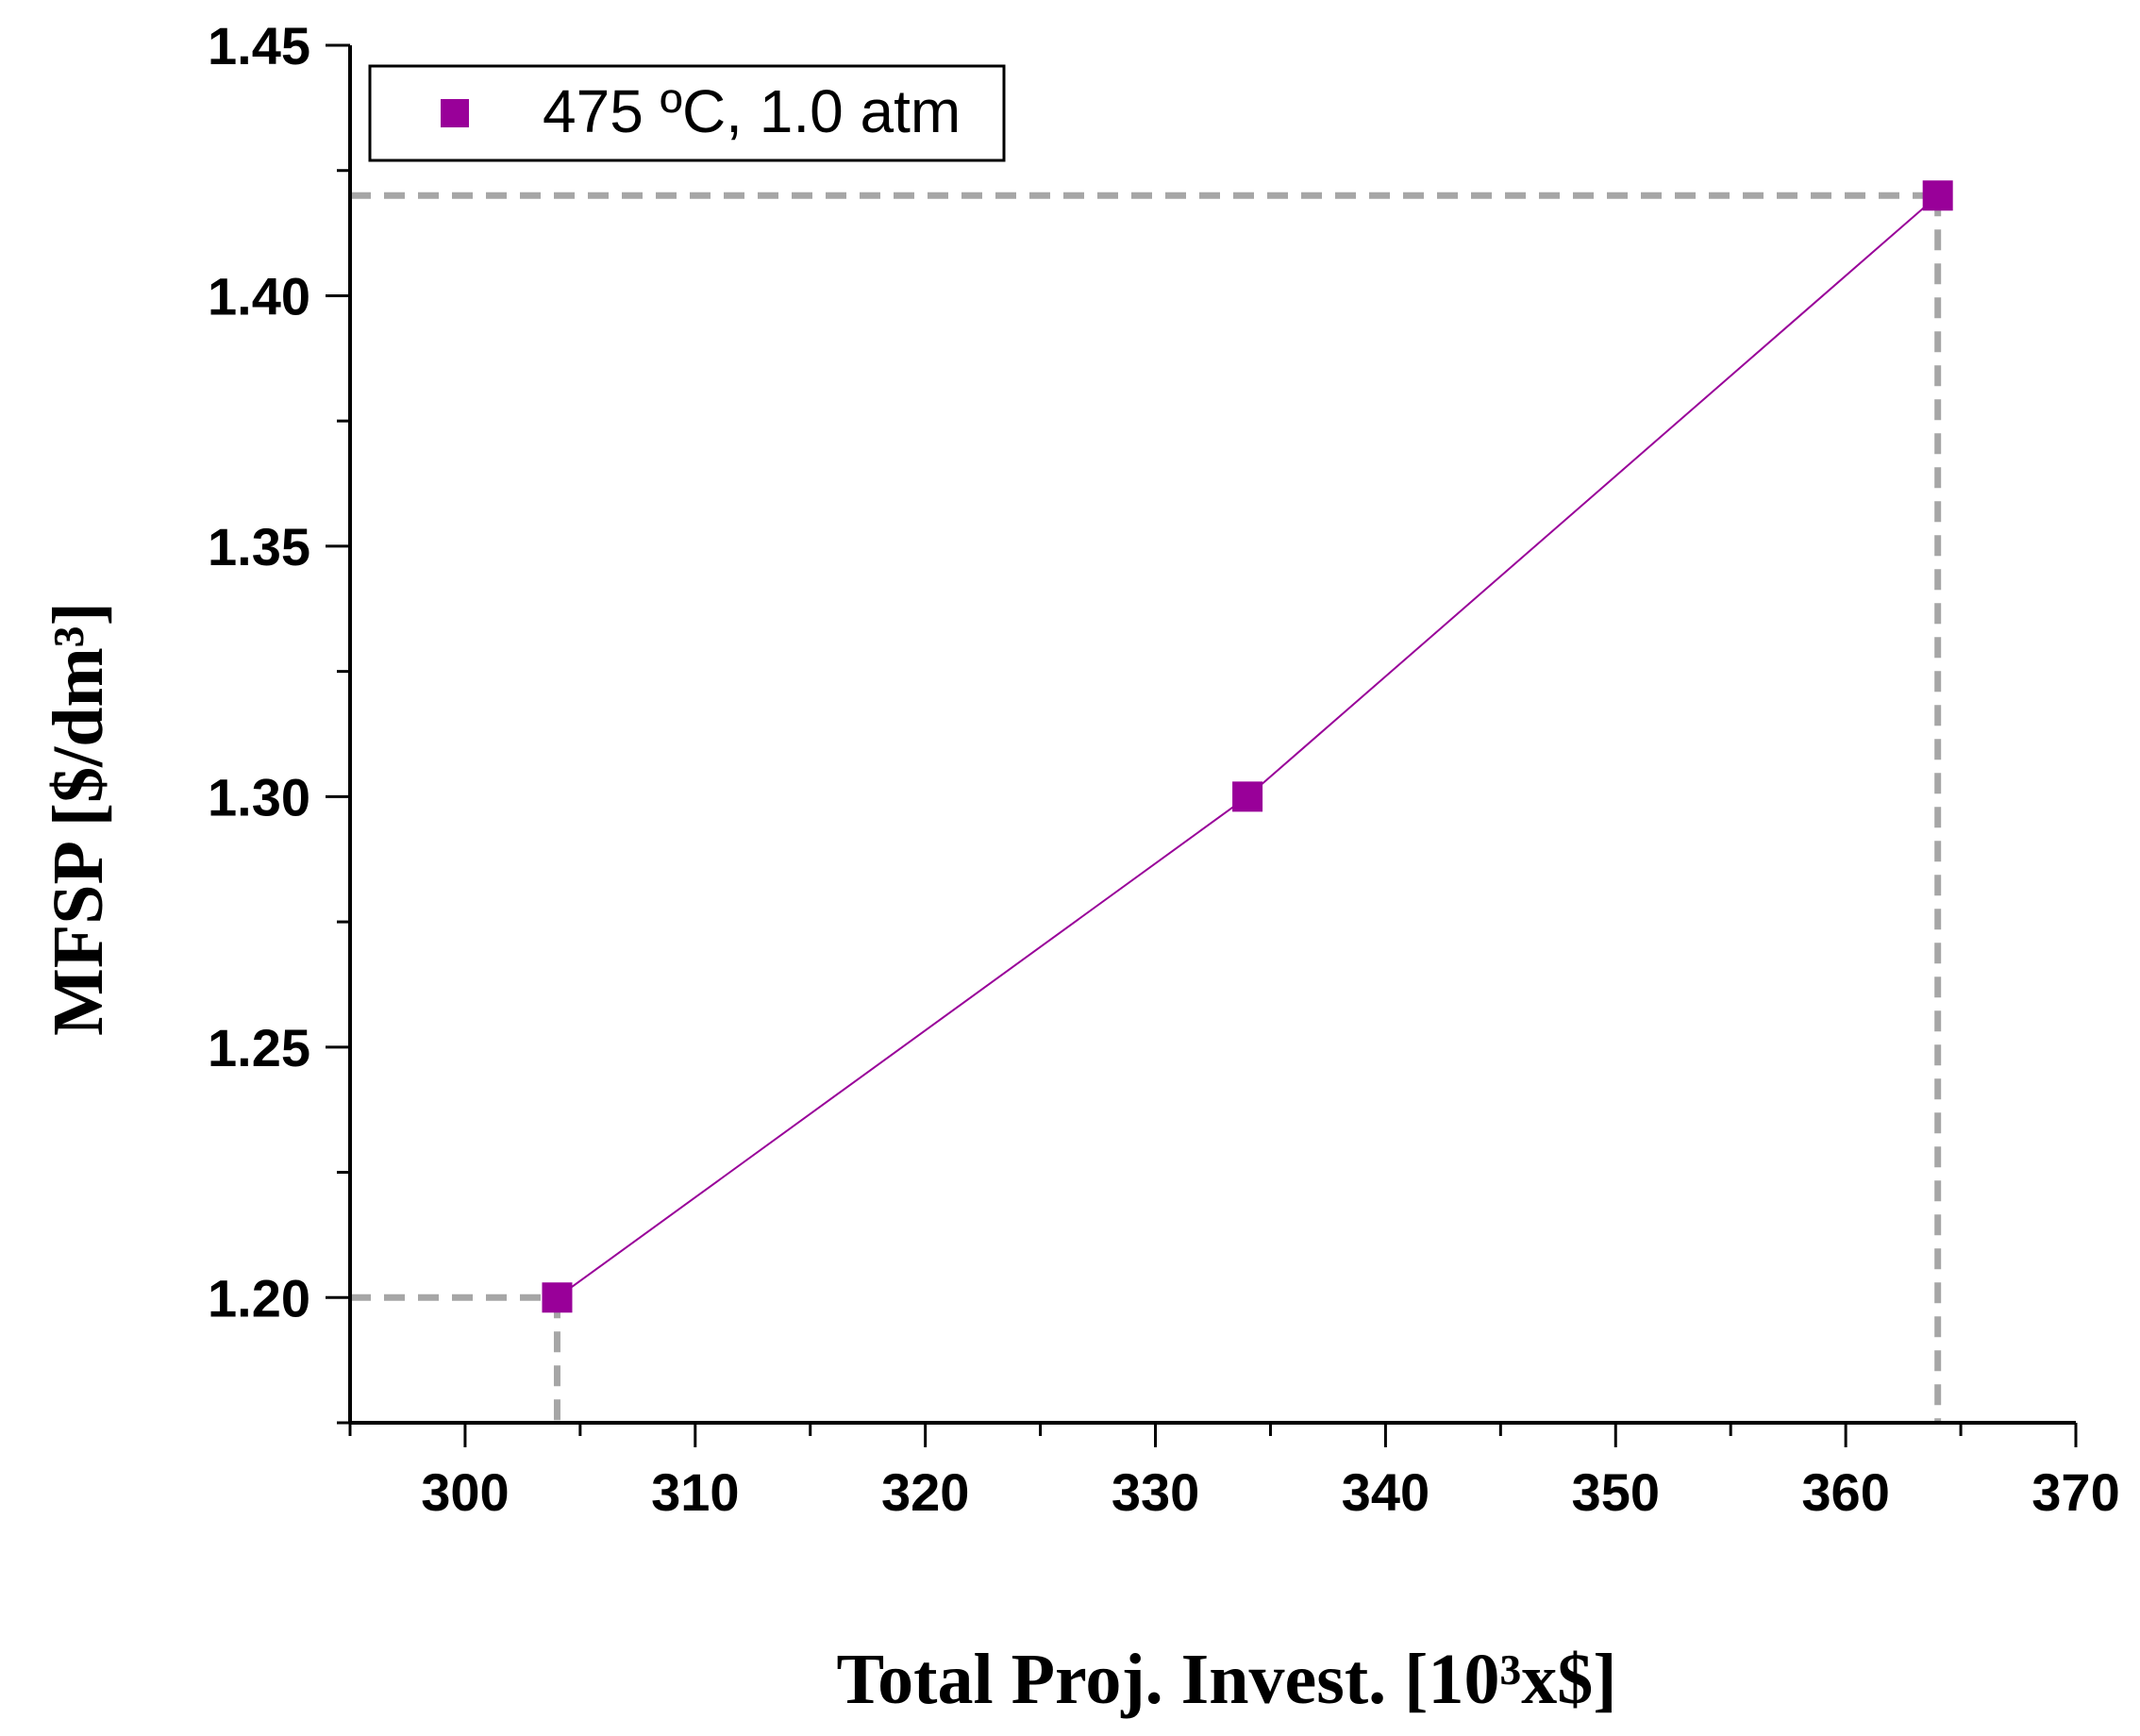 This screenshot has width=2140, height=1736. I want to click on x-tick-label: 310, so click(695, 1492).